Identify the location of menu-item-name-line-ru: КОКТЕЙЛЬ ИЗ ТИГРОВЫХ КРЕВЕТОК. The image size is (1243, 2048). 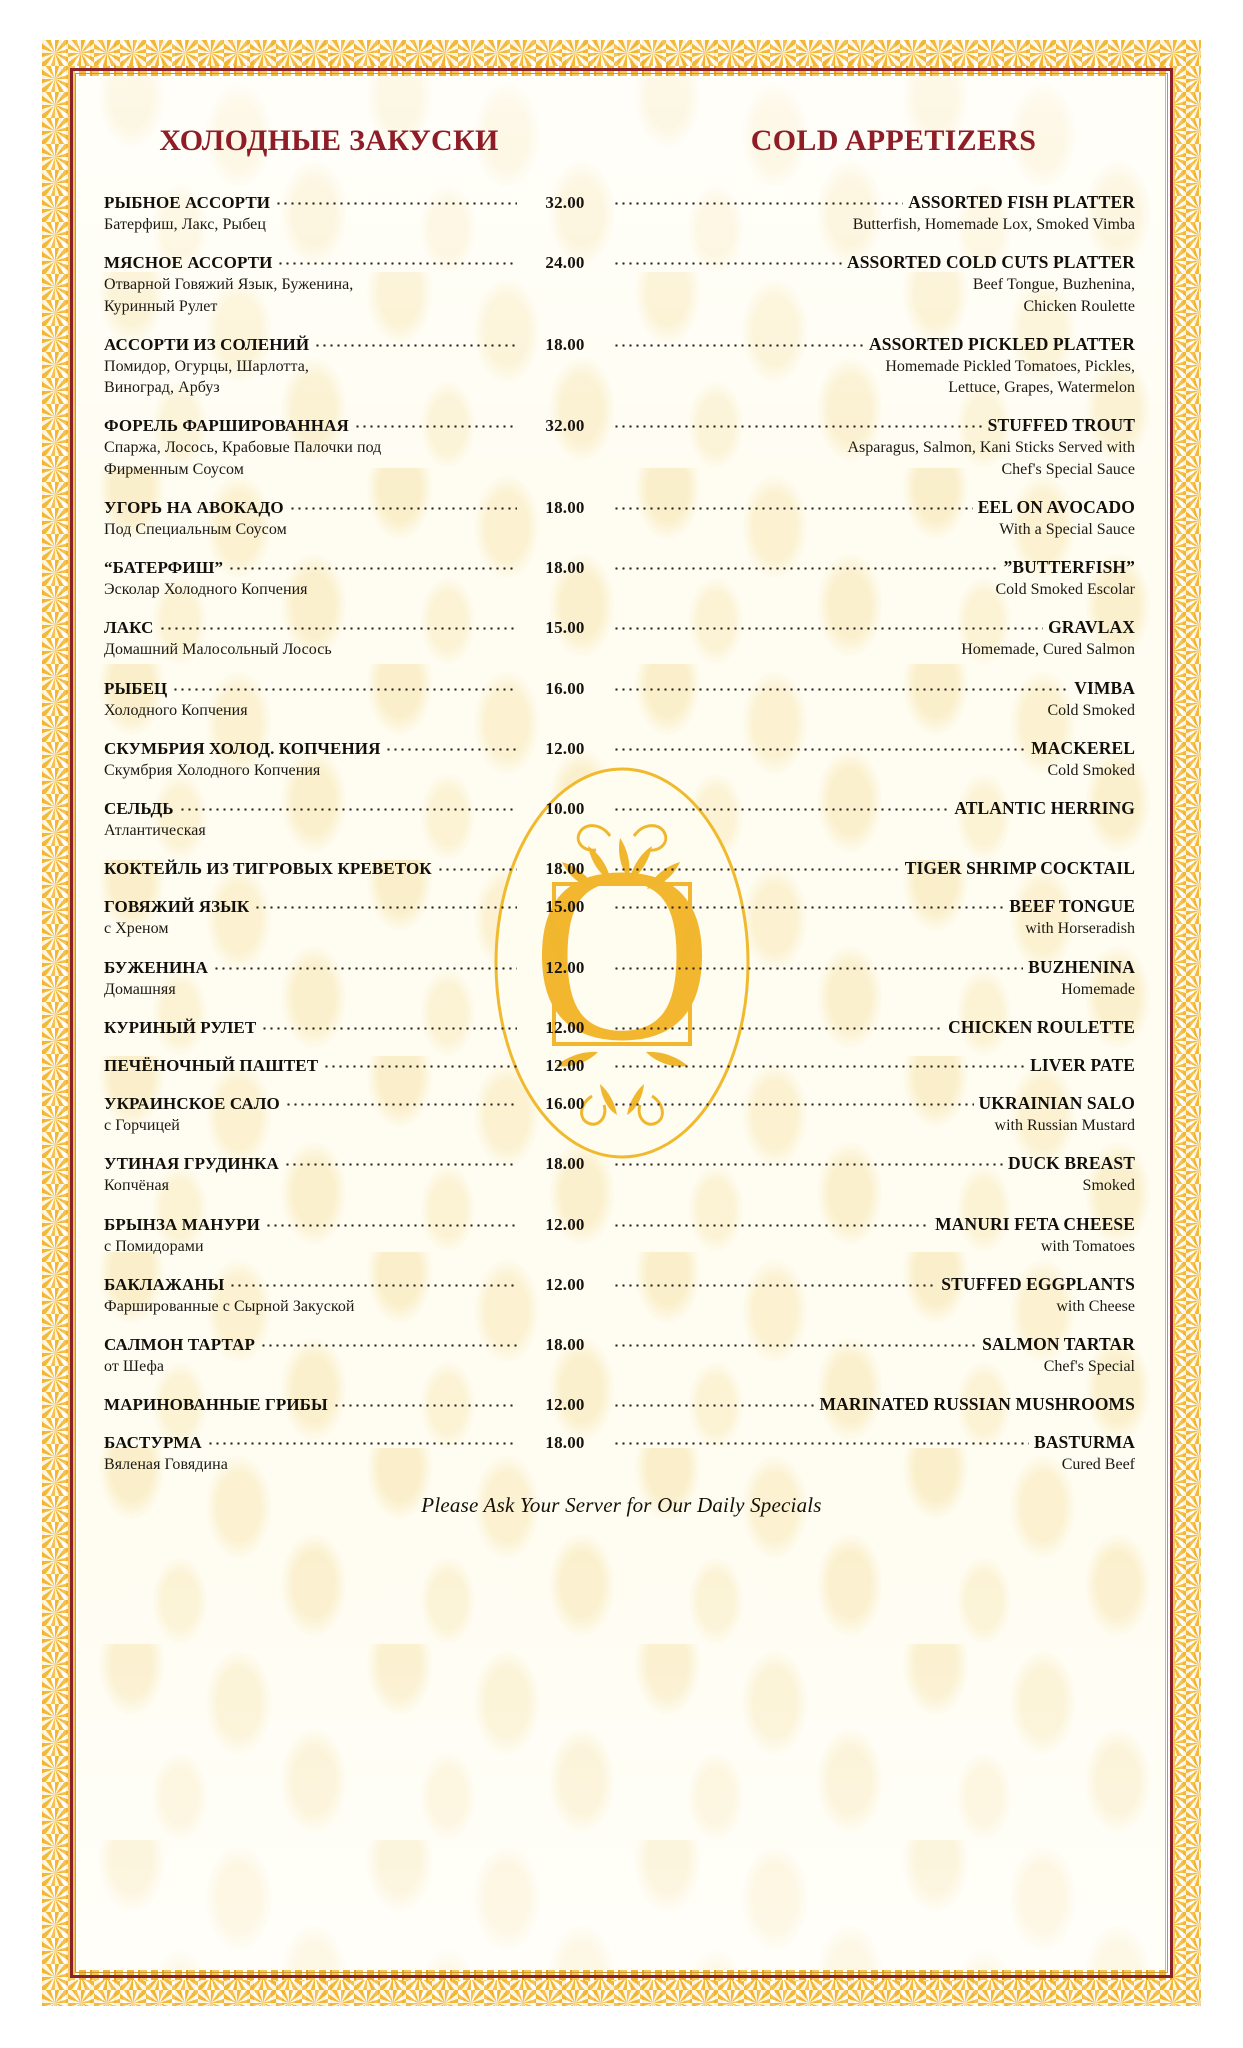
(313, 868).